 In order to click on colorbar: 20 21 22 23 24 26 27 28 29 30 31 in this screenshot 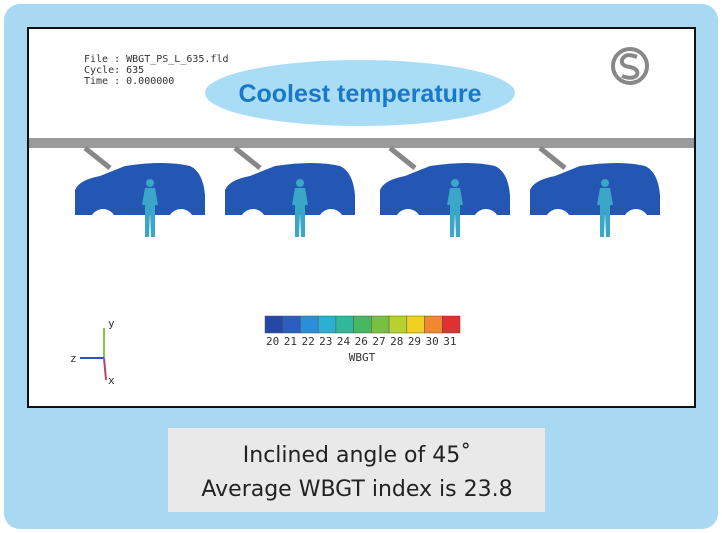, I will do `click(362, 331)`.